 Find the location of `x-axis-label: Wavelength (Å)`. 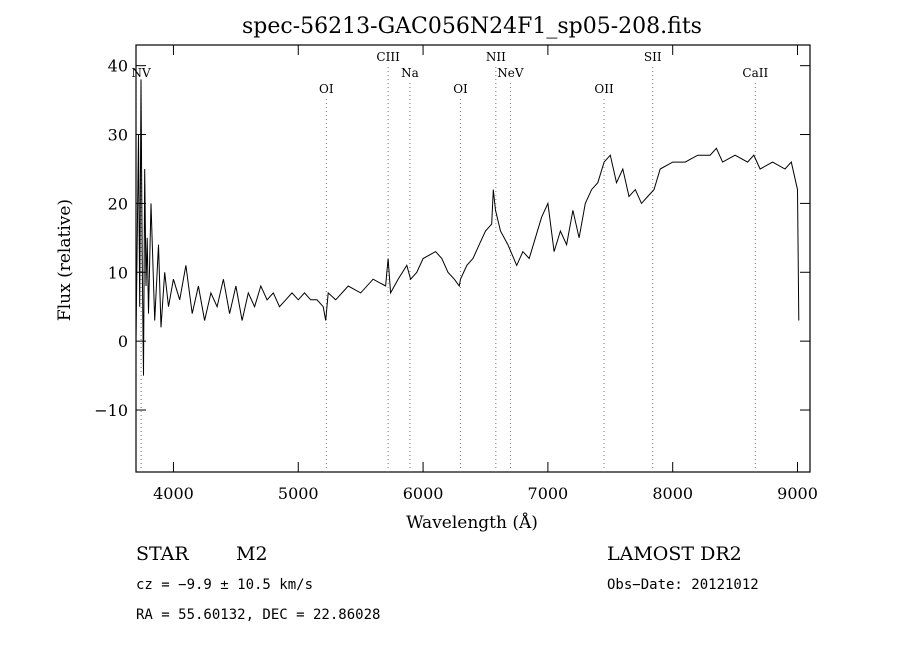

x-axis-label: Wavelength (Å) is located at coordinates (472, 522).